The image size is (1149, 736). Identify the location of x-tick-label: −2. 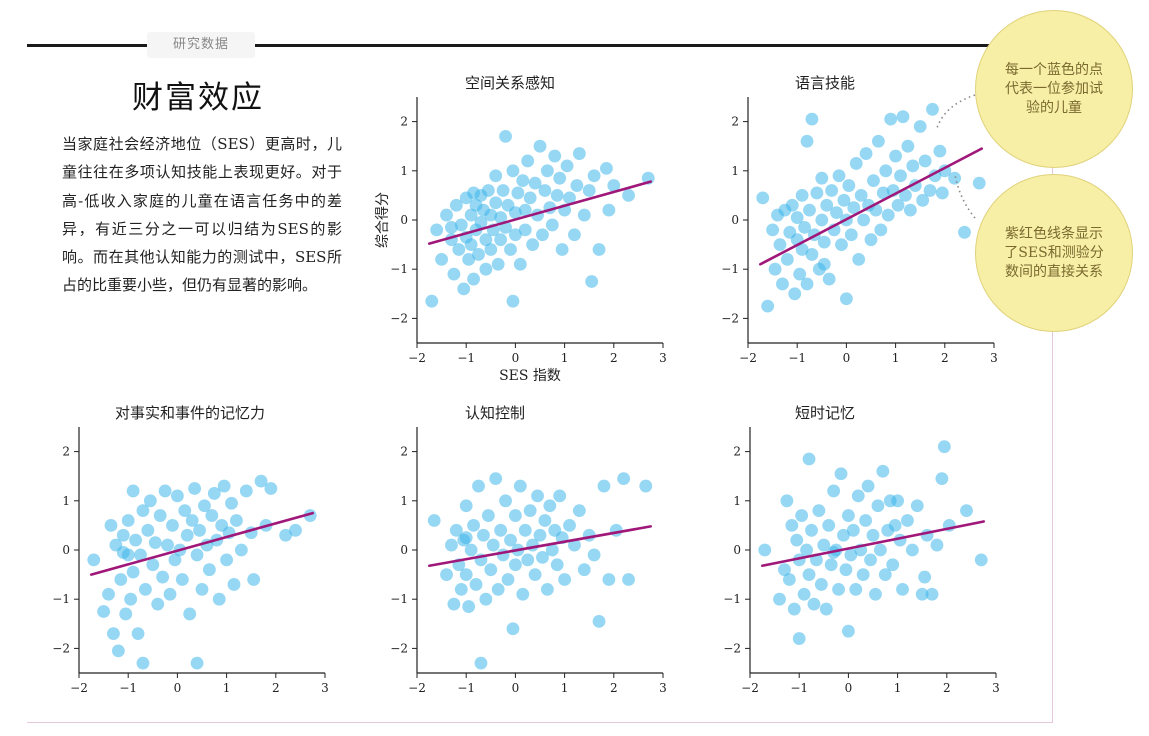
(750, 688).